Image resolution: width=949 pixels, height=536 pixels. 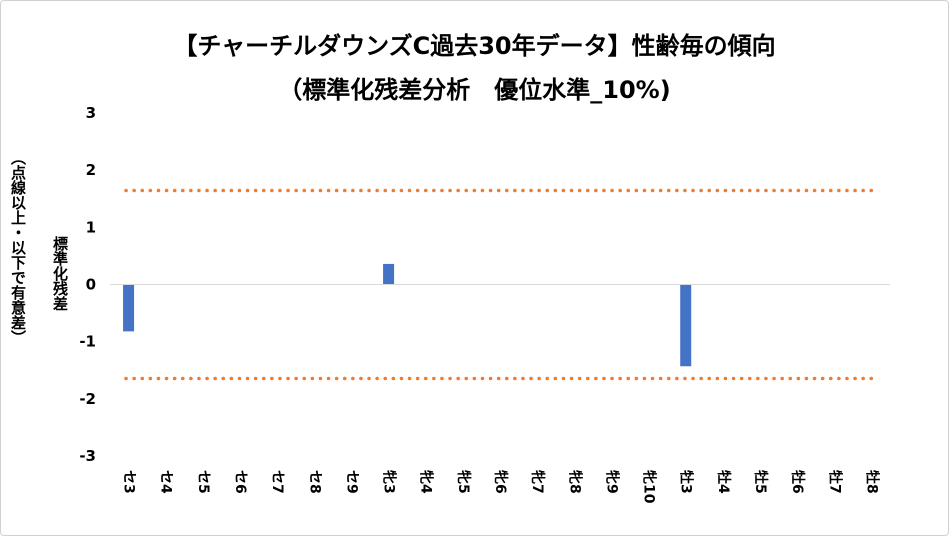 I want to click on x-tick-label: セ5, so click(x=203, y=482).